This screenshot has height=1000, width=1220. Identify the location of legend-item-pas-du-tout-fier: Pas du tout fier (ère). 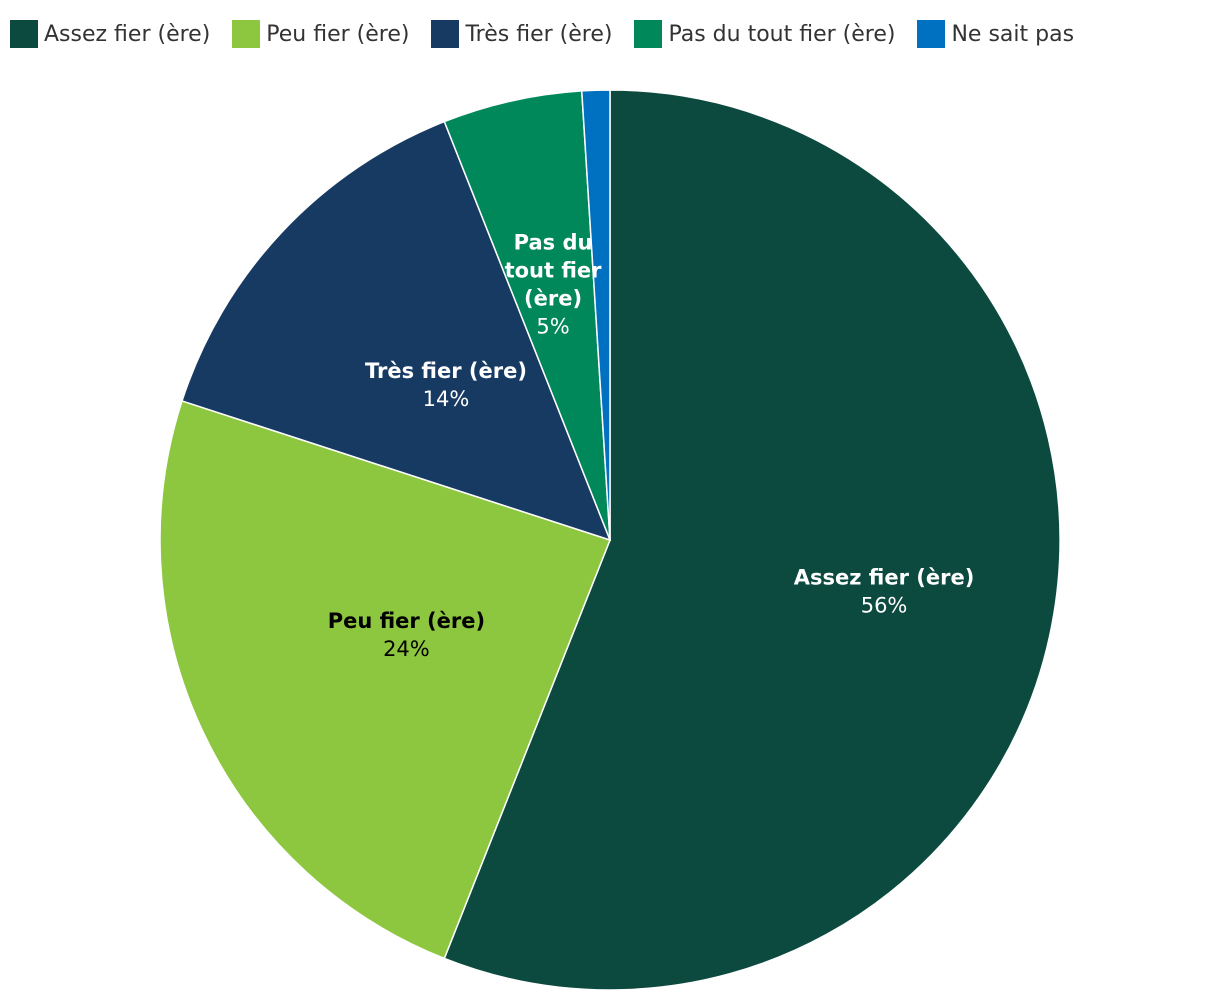
(764, 34).